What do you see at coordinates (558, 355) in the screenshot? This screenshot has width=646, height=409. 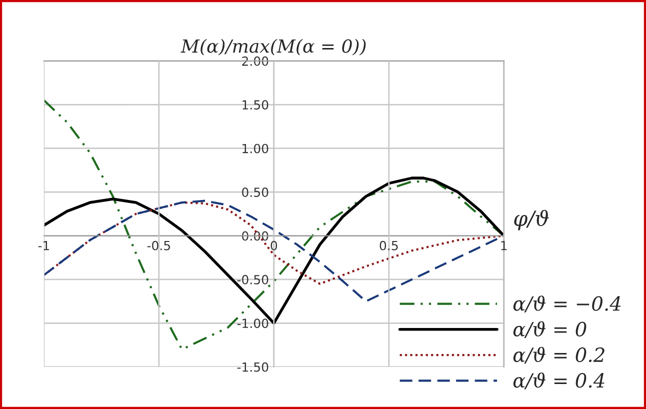 I see `text: α/ϑ = 0.2` at bounding box center [558, 355].